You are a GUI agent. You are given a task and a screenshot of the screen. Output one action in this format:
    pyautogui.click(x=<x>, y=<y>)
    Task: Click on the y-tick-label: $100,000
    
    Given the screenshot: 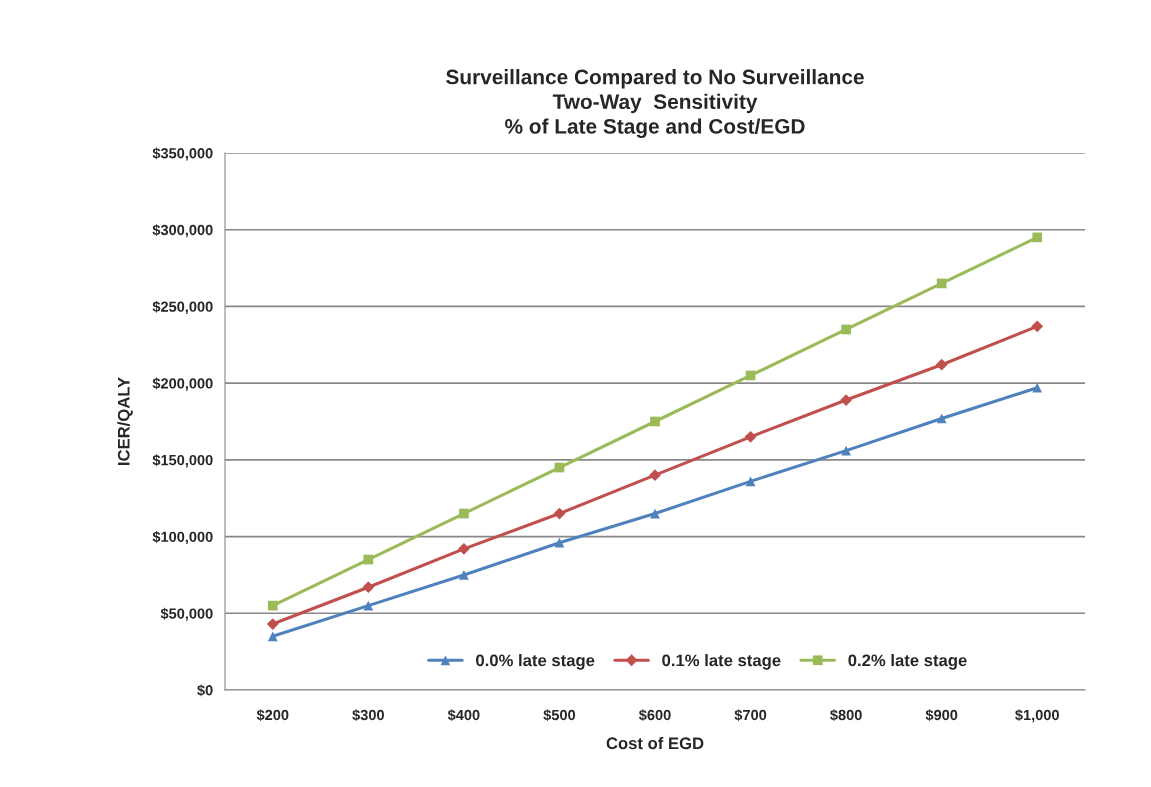 What is the action you would take?
    pyautogui.click(x=182, y=538)
    